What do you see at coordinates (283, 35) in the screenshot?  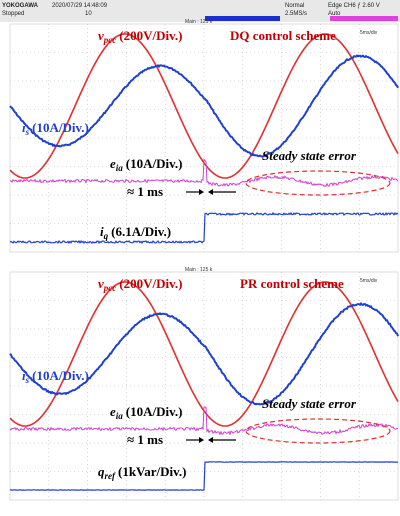 I see `scheme: DQ control scheme` at bounding box center [283, 35].